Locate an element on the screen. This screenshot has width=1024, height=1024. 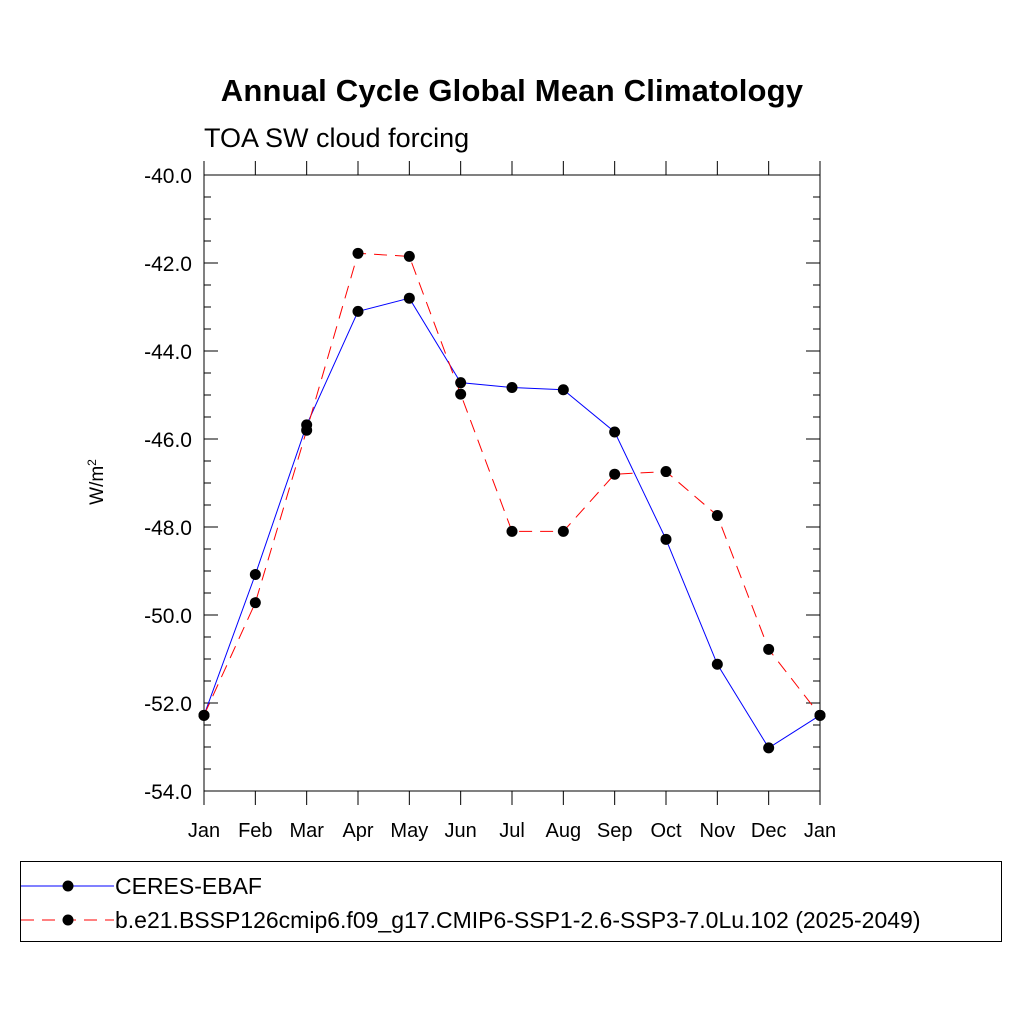
chart-subtitle: TOA SW cloud forcing is located at coordinates (337, 138).